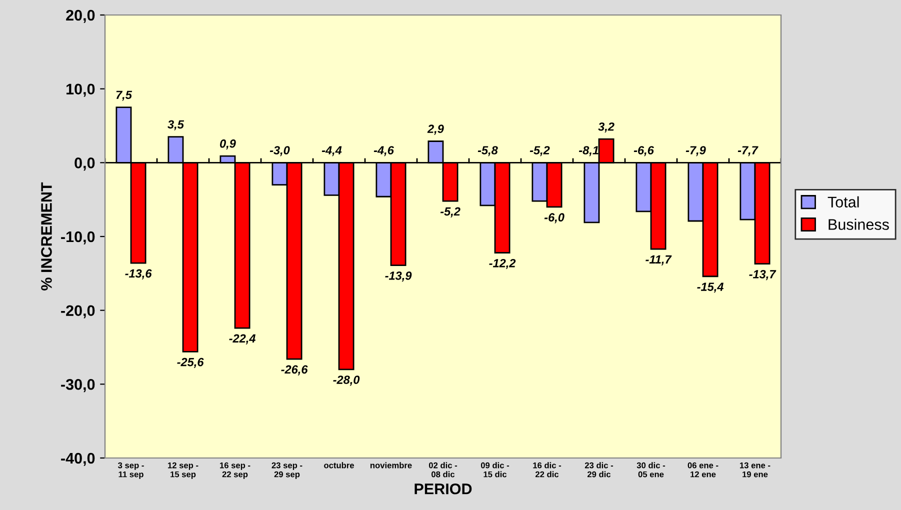 This screenshot has width=901, height=510. I want to click on x-axis-title: PERIOD, so click(443, 488).